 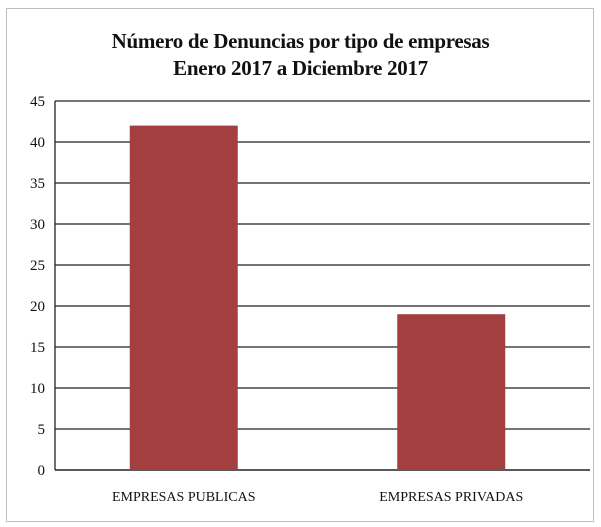 I want to click on y-tick-label: 15, so click(x=37, y=348).